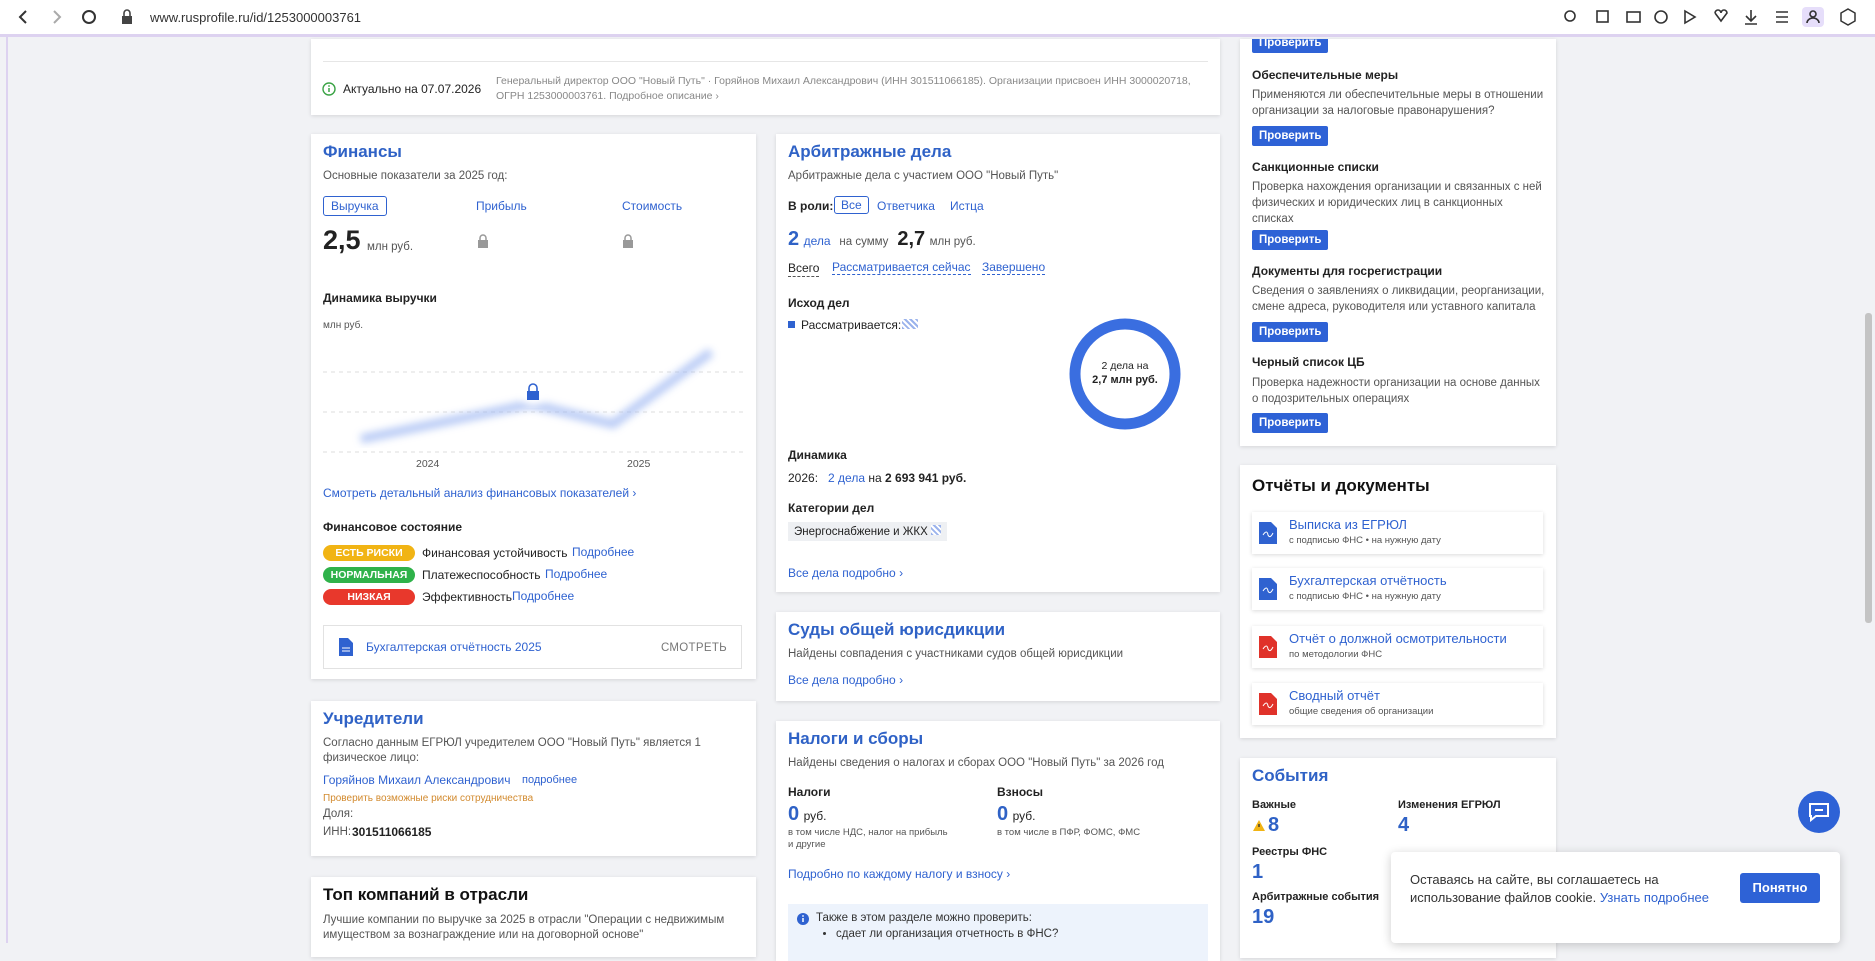 The height and width of the screenshot is (961, 1875). Describe the element at coordinates (693, 648) in the screenshot. I see `report-action: СМОТРЕТЬ` at that location.